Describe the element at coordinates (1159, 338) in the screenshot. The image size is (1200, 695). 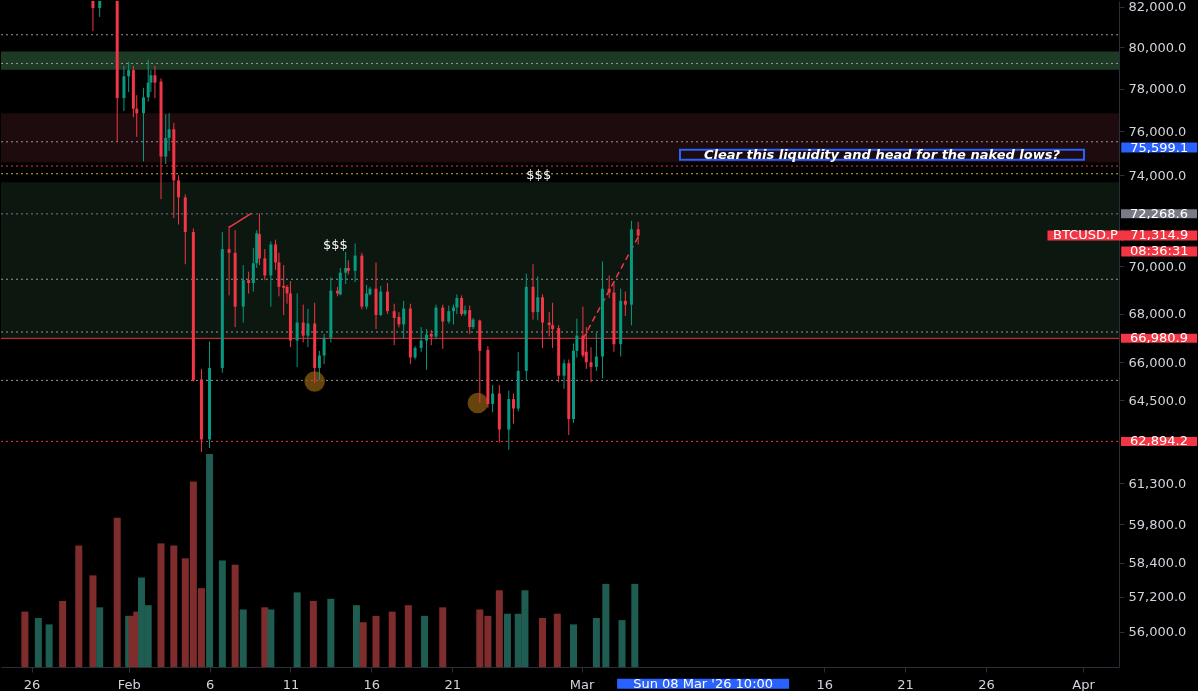
I see `ref-line-label: 66,980.9` at that location.